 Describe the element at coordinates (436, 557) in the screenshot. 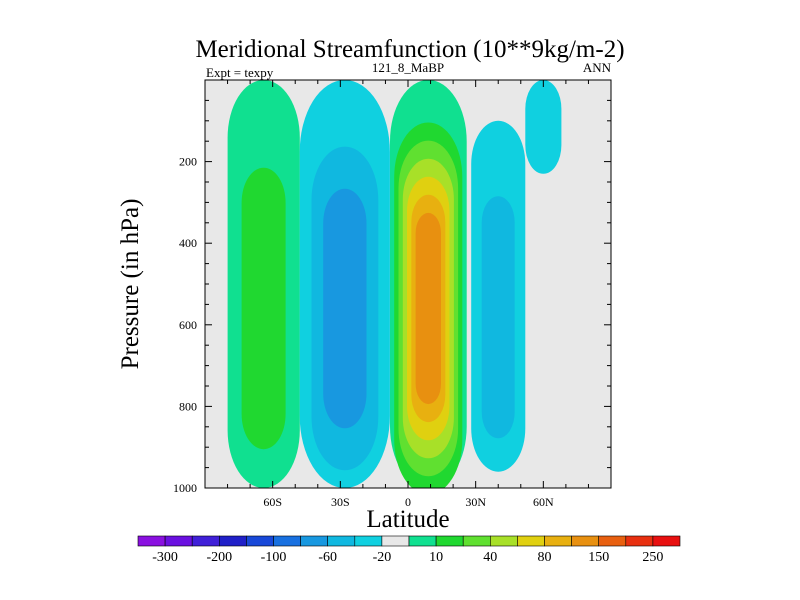

I see `colorbar-label: 10` at that location.